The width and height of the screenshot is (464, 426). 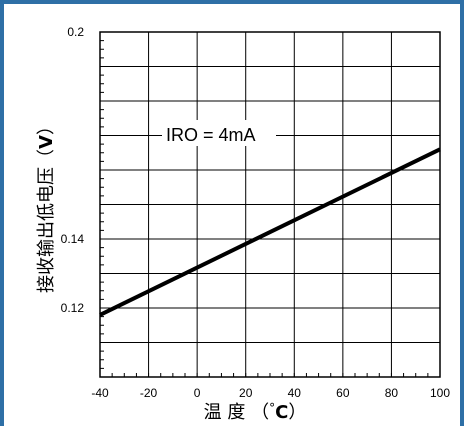 I want to click on x-tick-label: 20, so click(x=246, y=393).